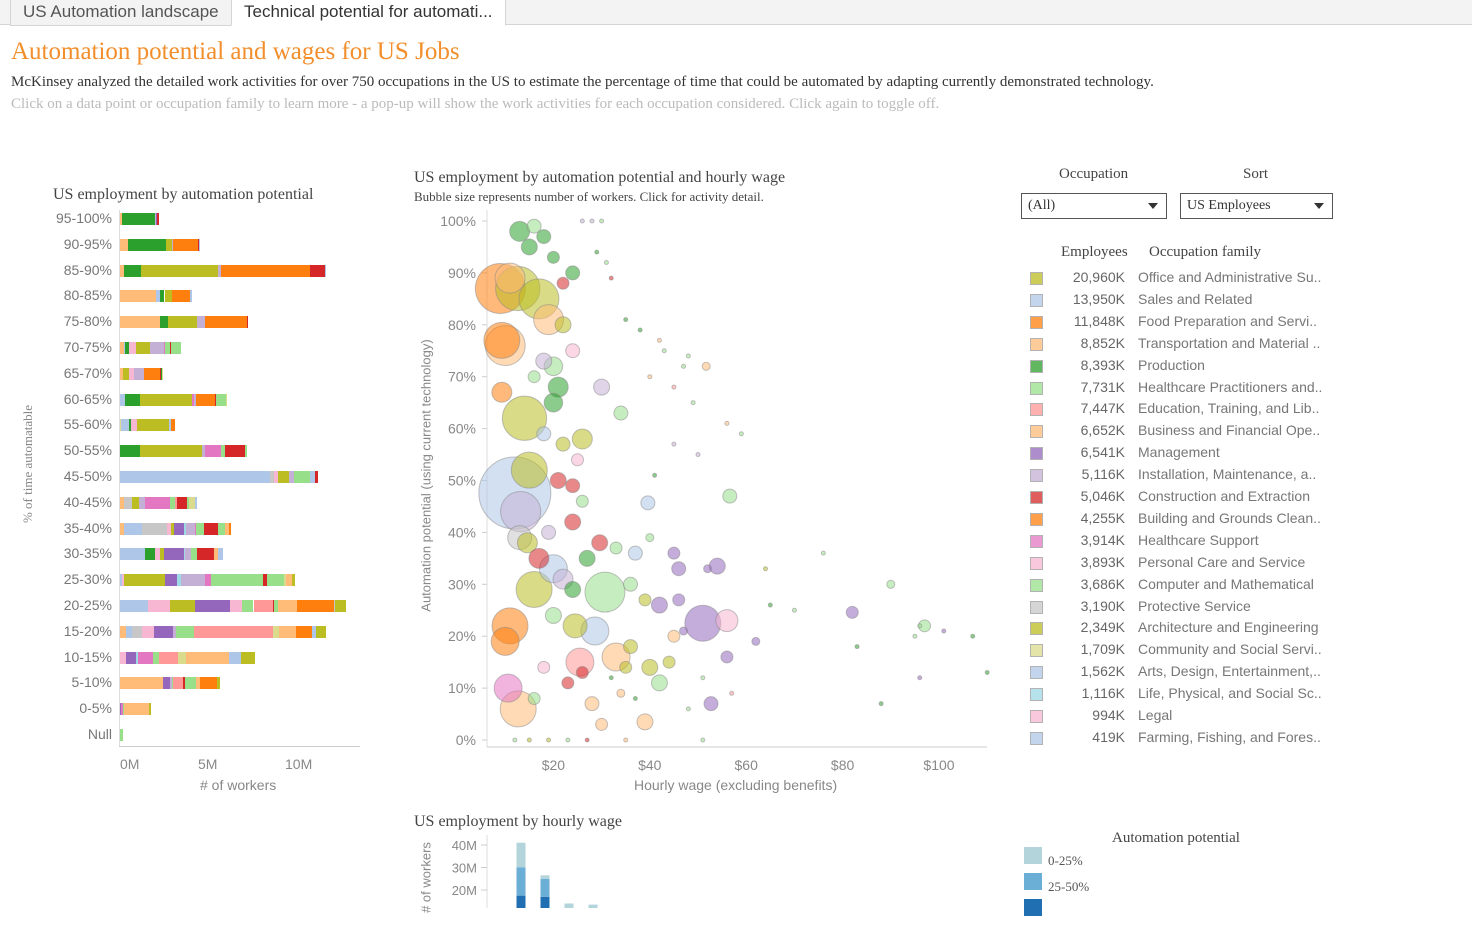  I want to click on legend-item: 7,447K Education, Training, and Lib.., so click(1183, 410).